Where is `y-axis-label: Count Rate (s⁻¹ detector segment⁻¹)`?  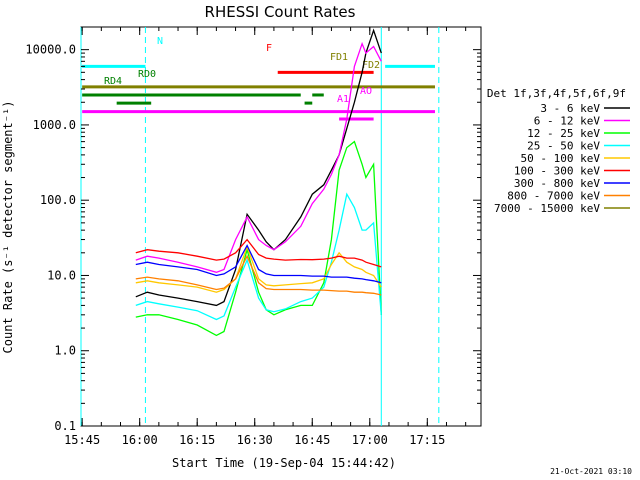 y-axis-label: Count Rate (s⁻¹ detector segment⁻¹) is located at coordinates (8, 227).